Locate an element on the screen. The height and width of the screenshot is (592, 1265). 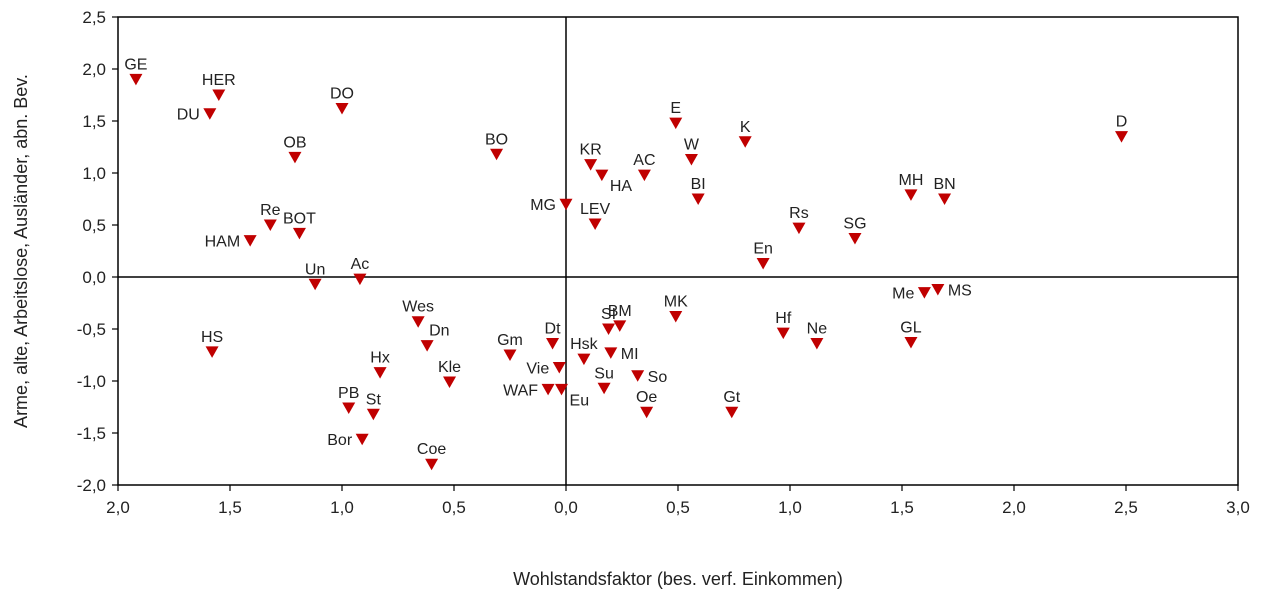
data-point: BI is located at coordinates (698, 190).